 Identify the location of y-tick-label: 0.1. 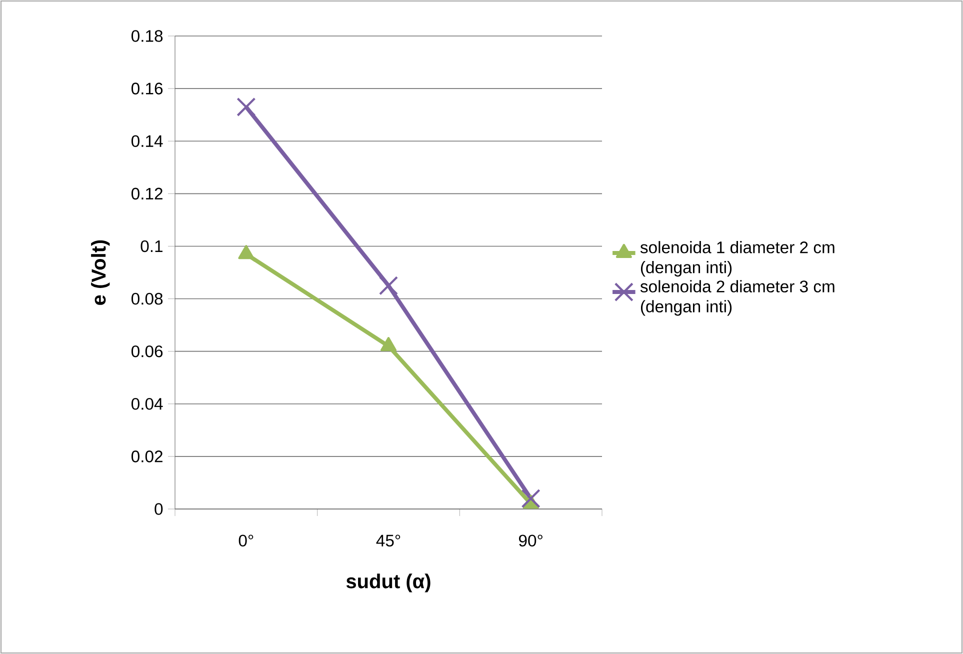
(151, 246).